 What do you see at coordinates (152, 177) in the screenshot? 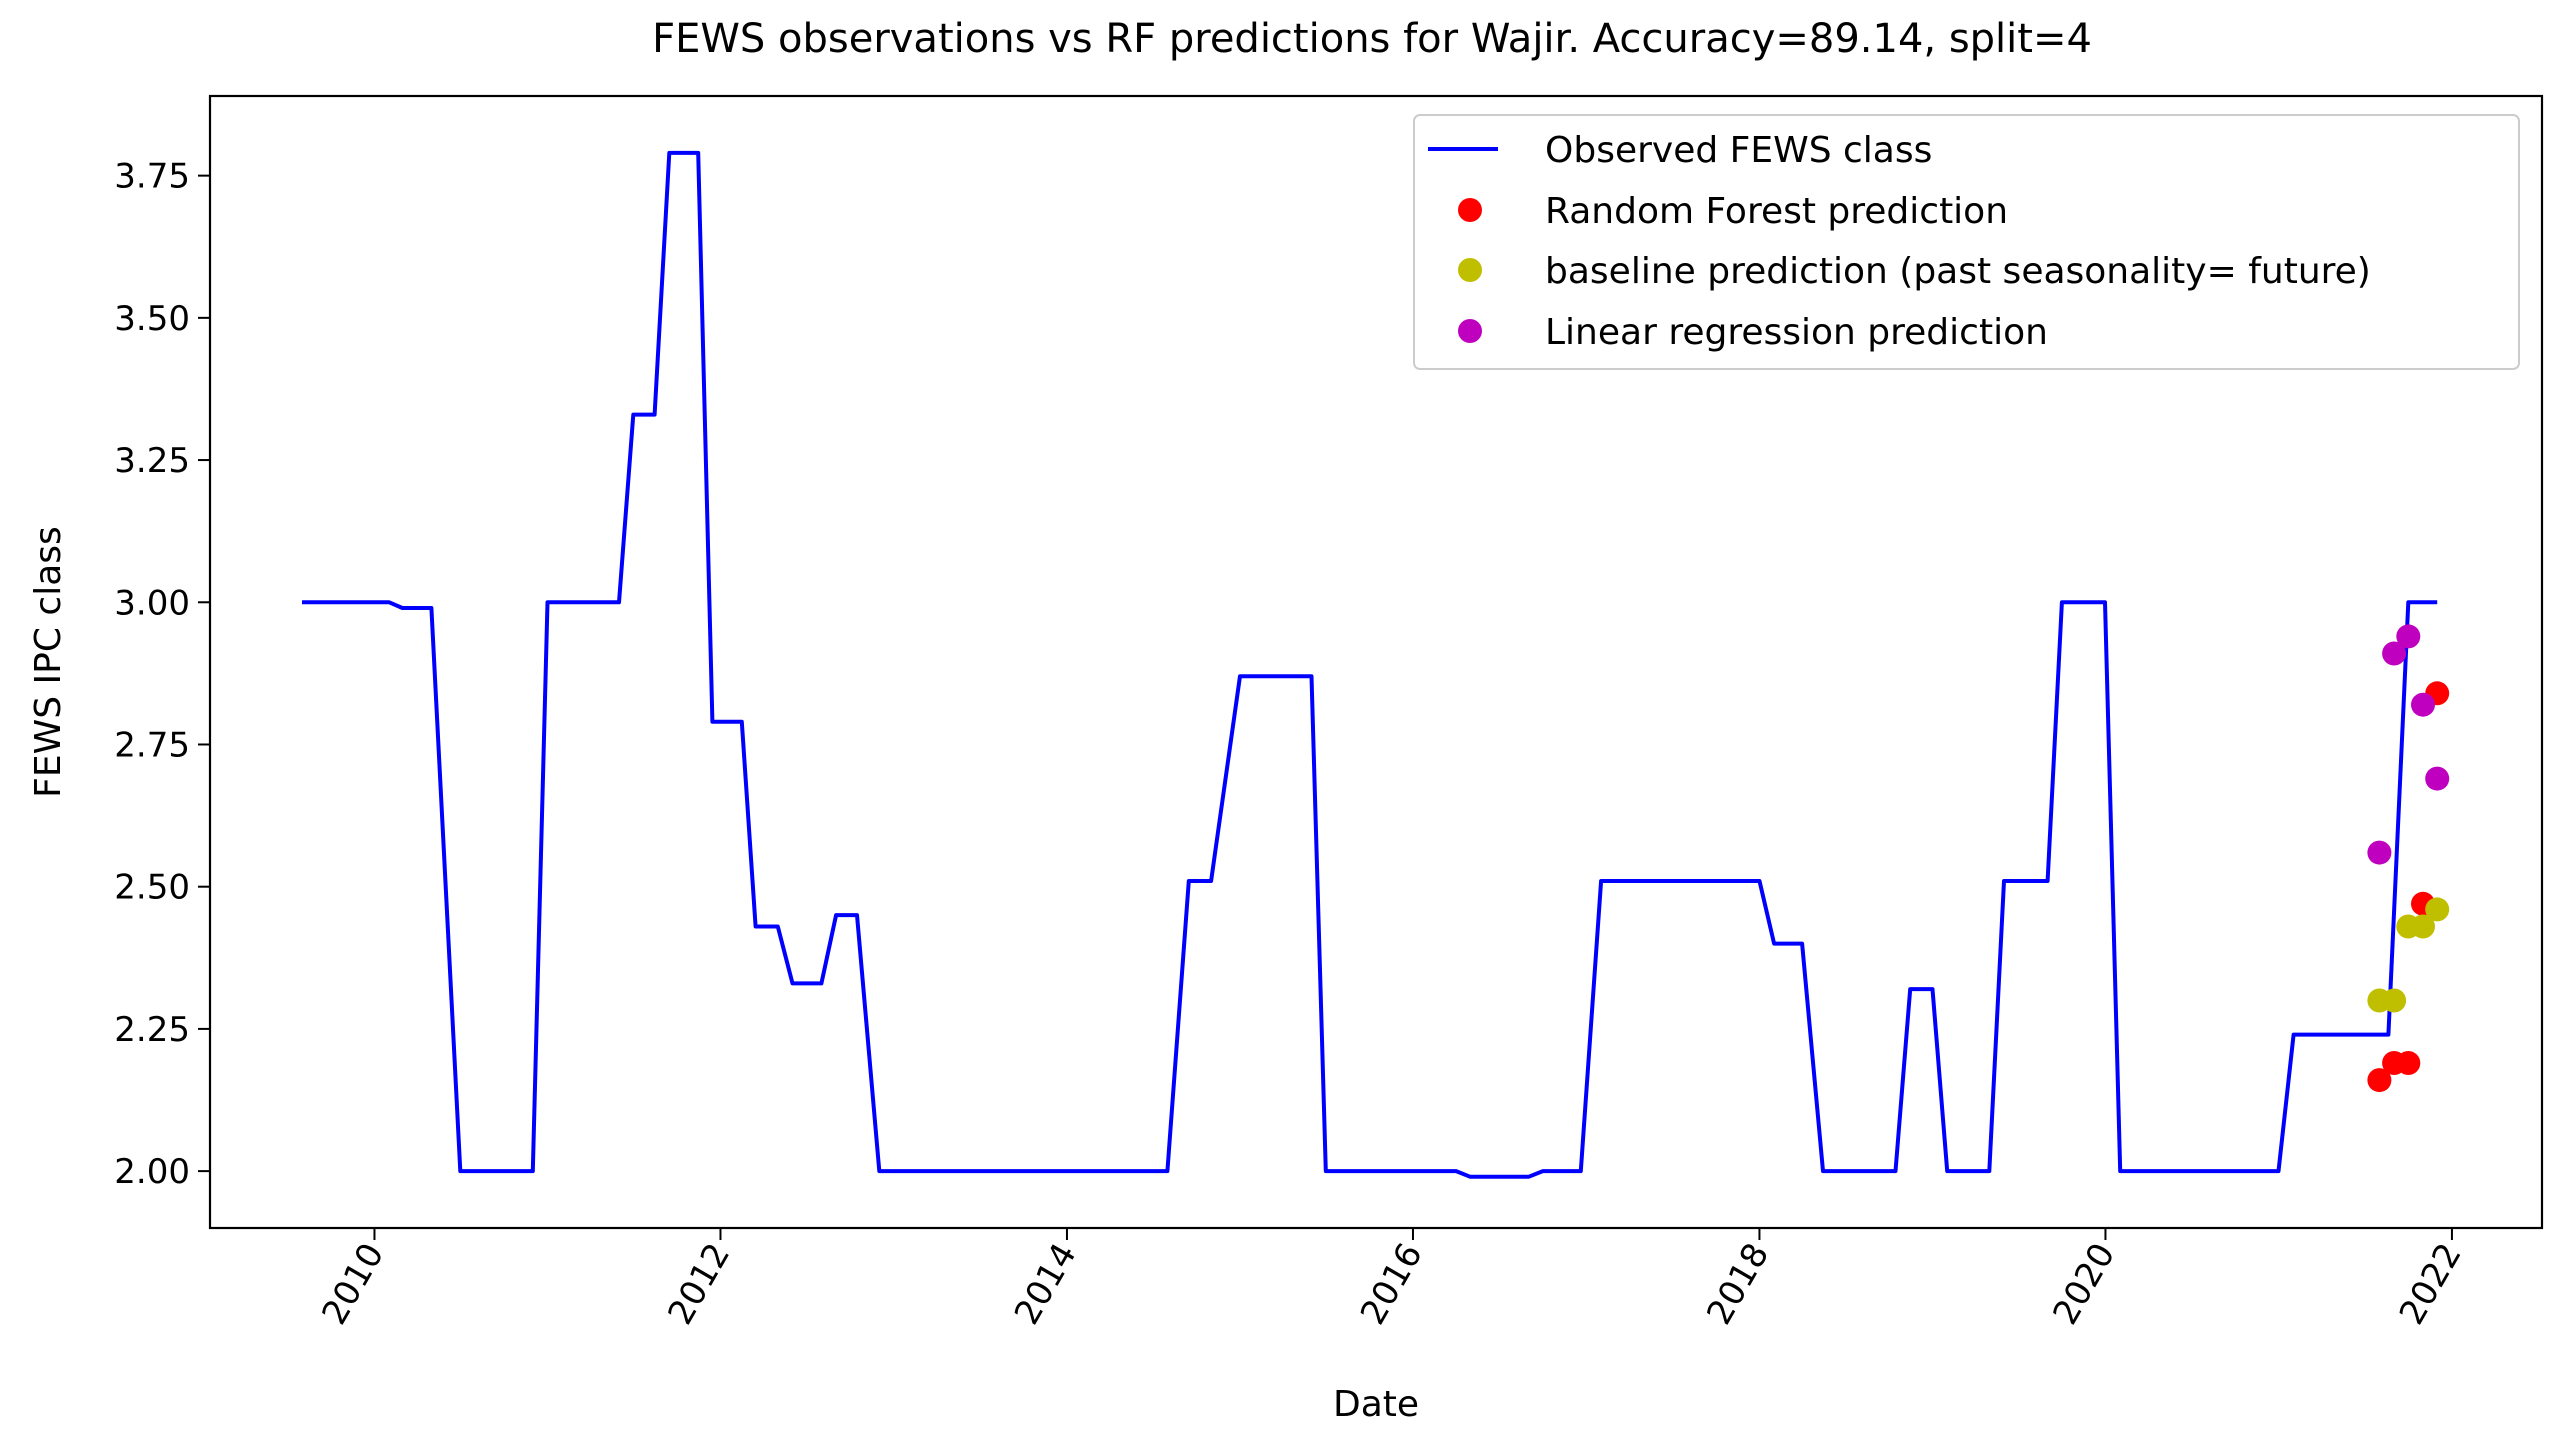
I see `y-tick-label: 3.75` at bounding box center [152, 177].